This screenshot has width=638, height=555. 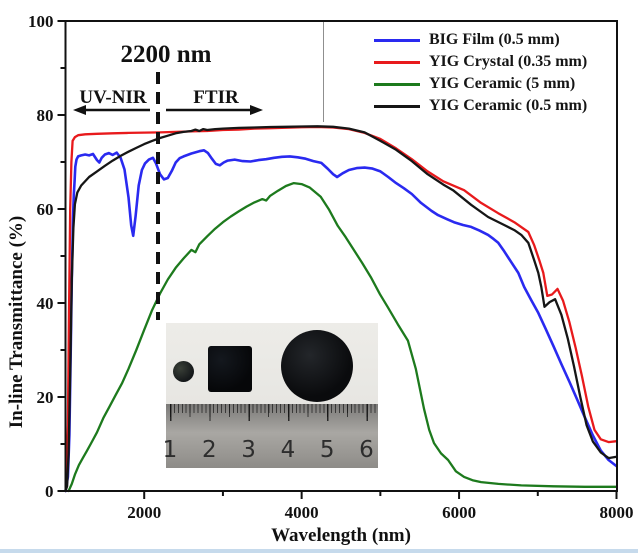 I want to click on x-tick-label-6000: 6000, so click(x=459, y=512).